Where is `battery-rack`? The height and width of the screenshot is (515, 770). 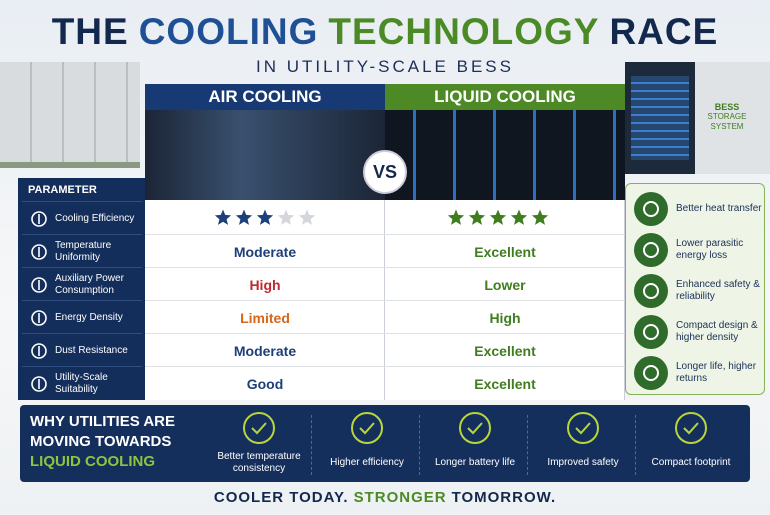
battery-rack is located at coordinates (660, 118).